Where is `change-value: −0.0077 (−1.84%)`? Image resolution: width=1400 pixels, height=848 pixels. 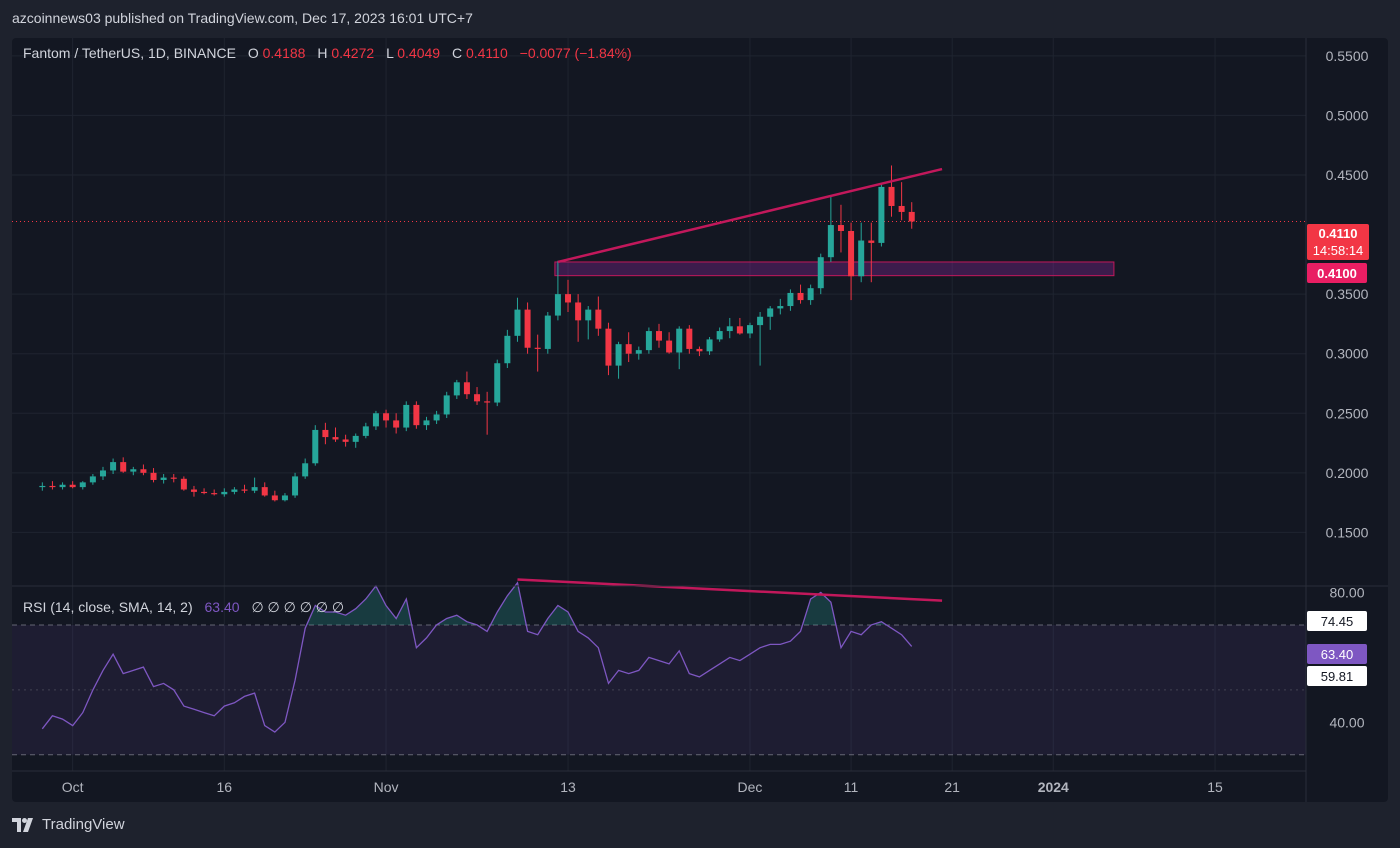 change-value: −0.0077 (−1.84%) is located at coordinates (576, 53).